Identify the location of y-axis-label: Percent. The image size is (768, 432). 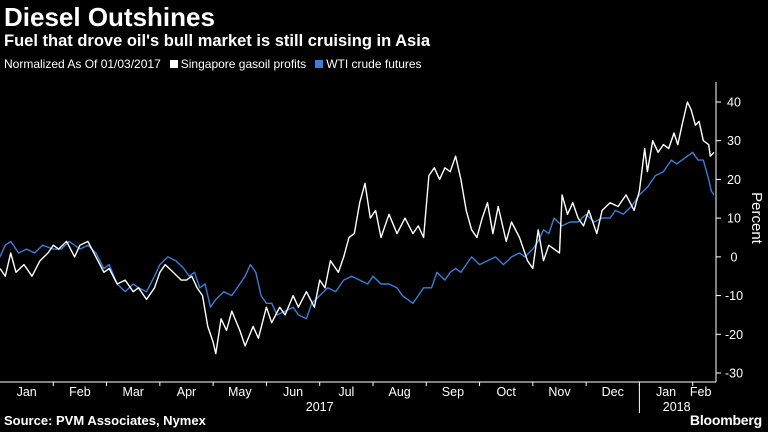
(756, 218).